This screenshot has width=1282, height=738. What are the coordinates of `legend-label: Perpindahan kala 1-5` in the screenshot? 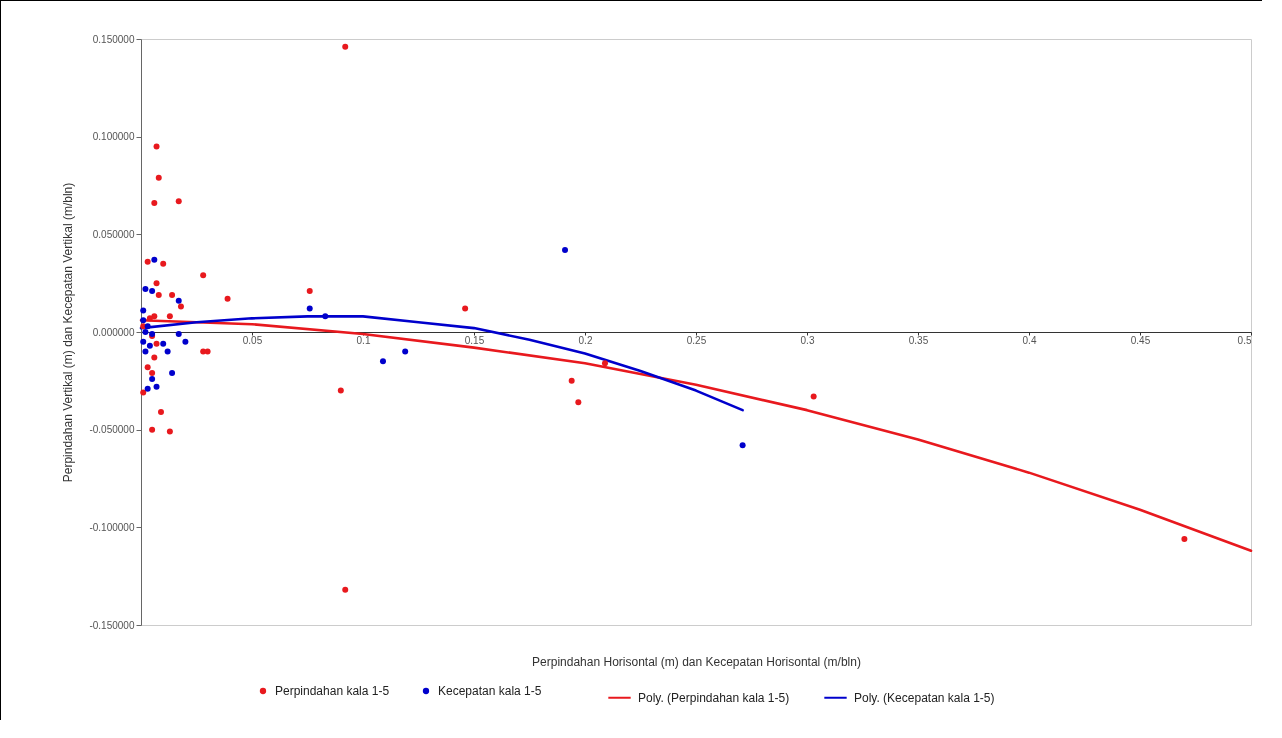 It's located at (332, 691).